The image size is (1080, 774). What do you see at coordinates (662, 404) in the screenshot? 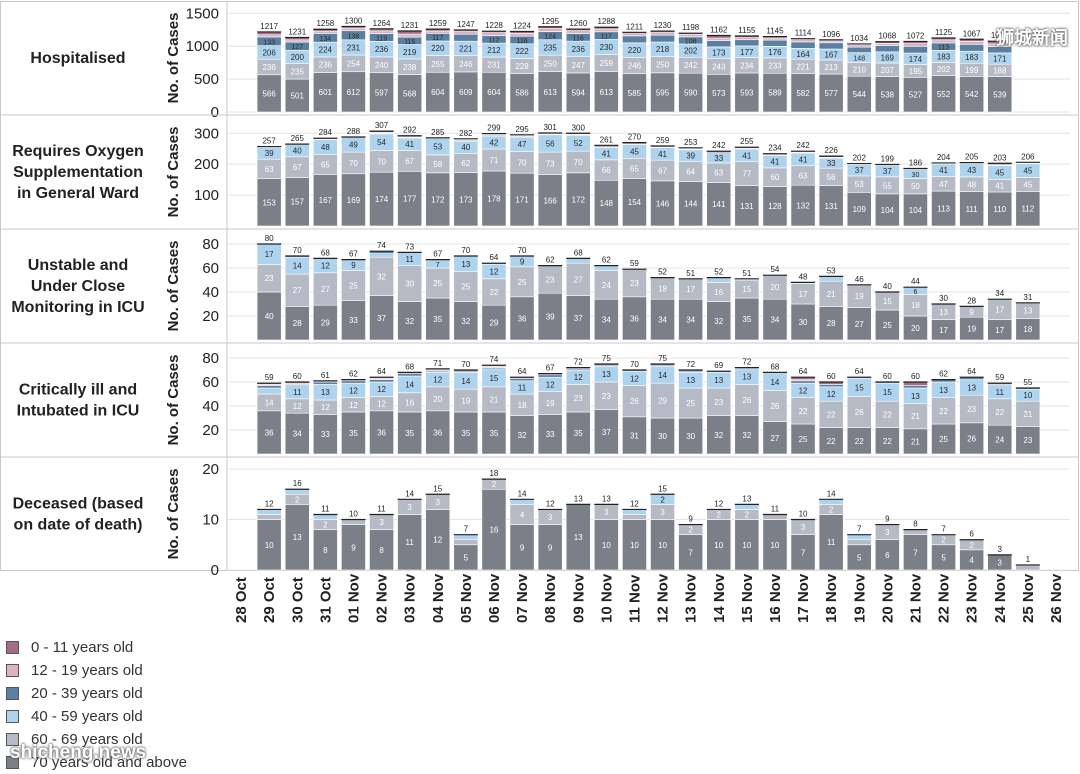
I see `bar-stack: 30 29 14 75` at bounding box center [662, 404].